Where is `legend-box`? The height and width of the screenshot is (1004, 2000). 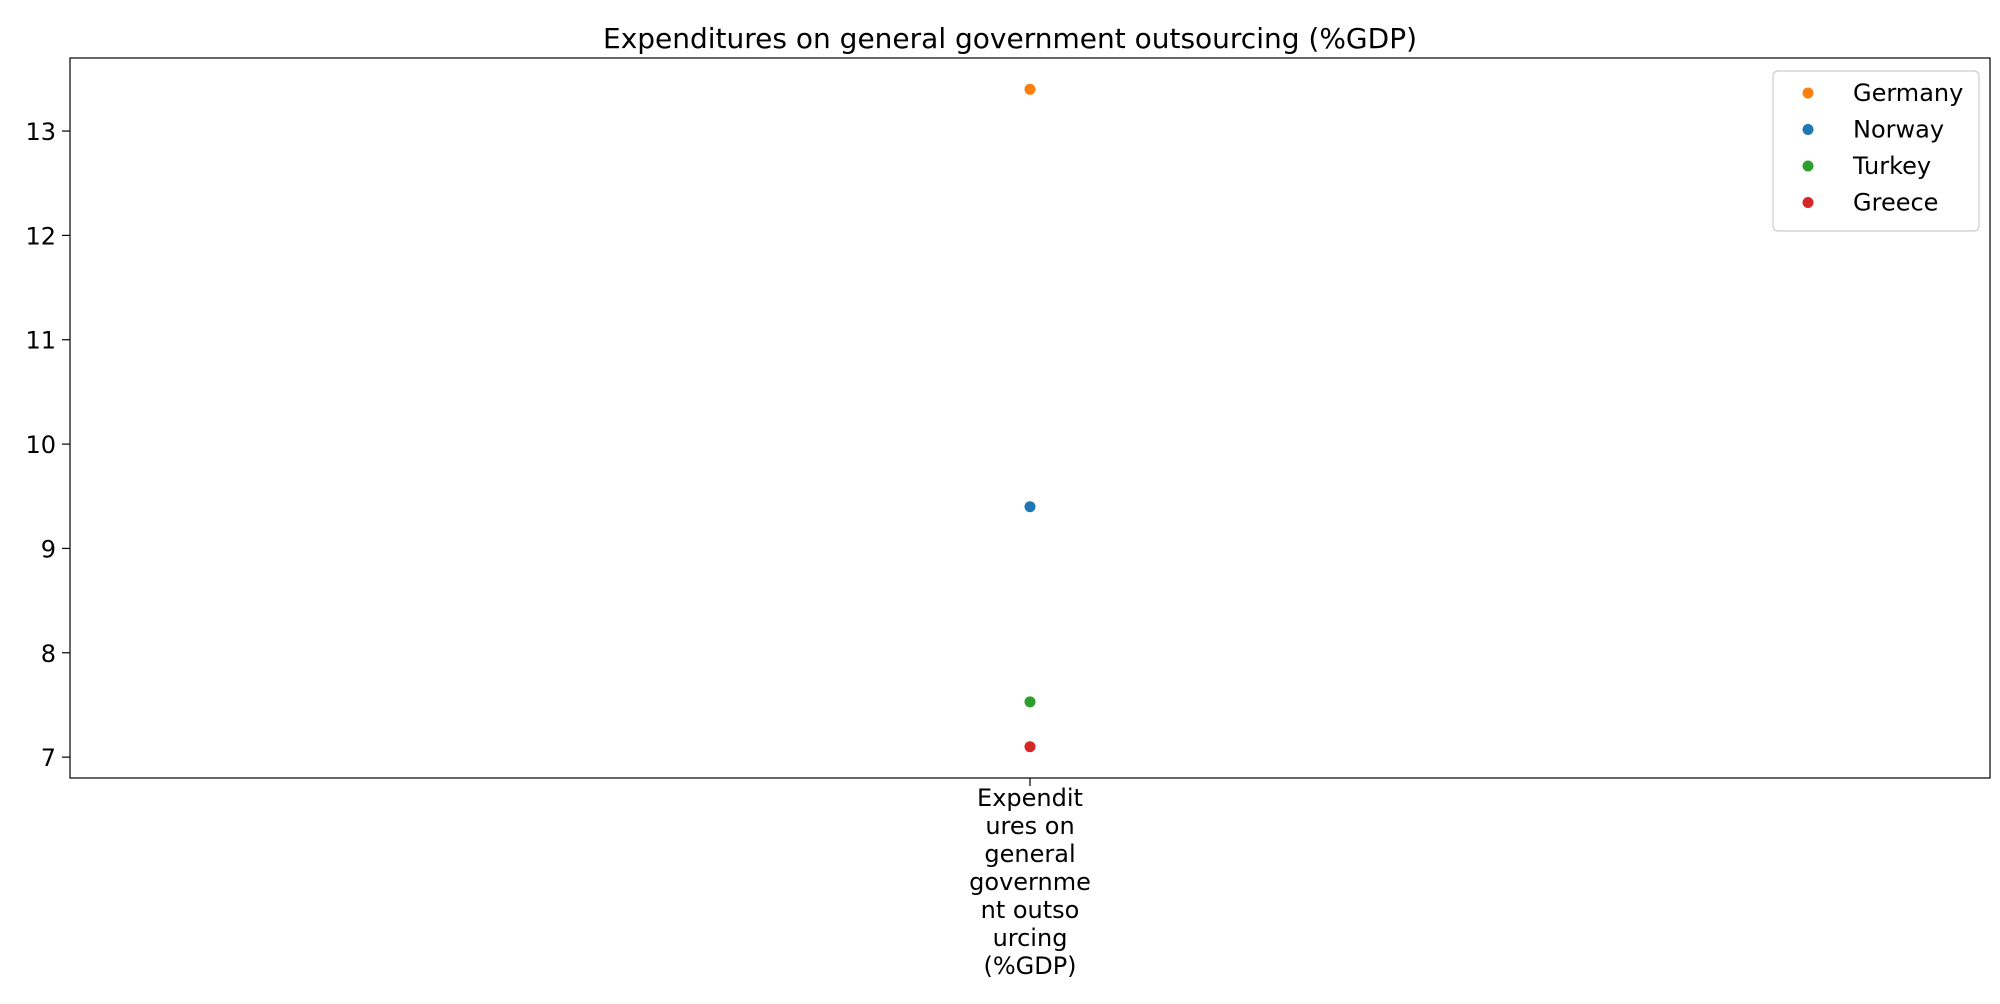 legend-box is located at coordinates (1876, 151).